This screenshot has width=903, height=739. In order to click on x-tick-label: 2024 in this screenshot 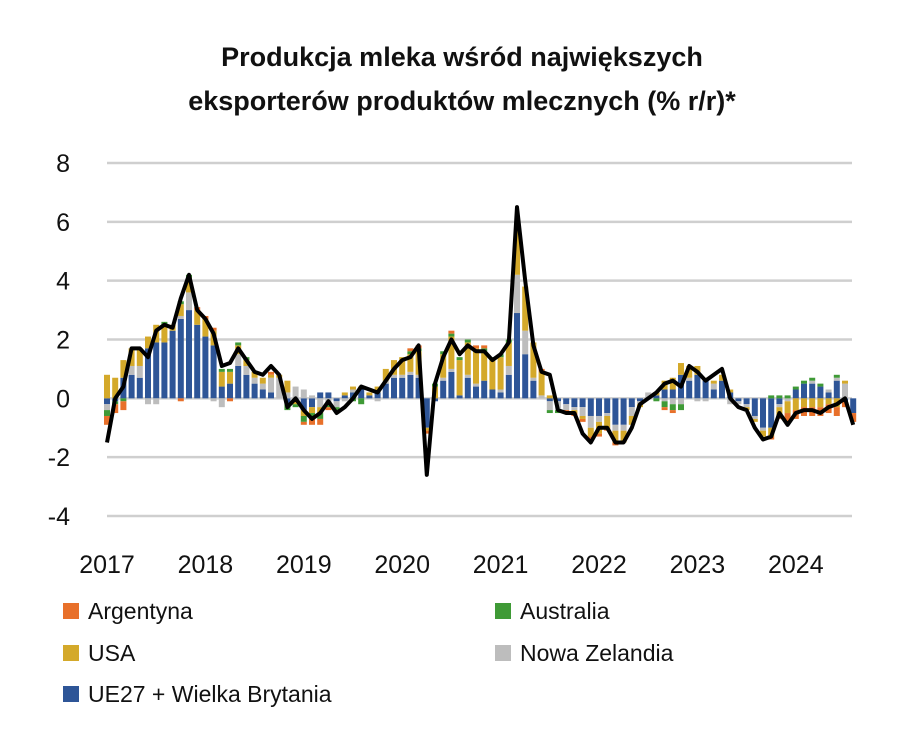, I will do `click(796, 565)`.